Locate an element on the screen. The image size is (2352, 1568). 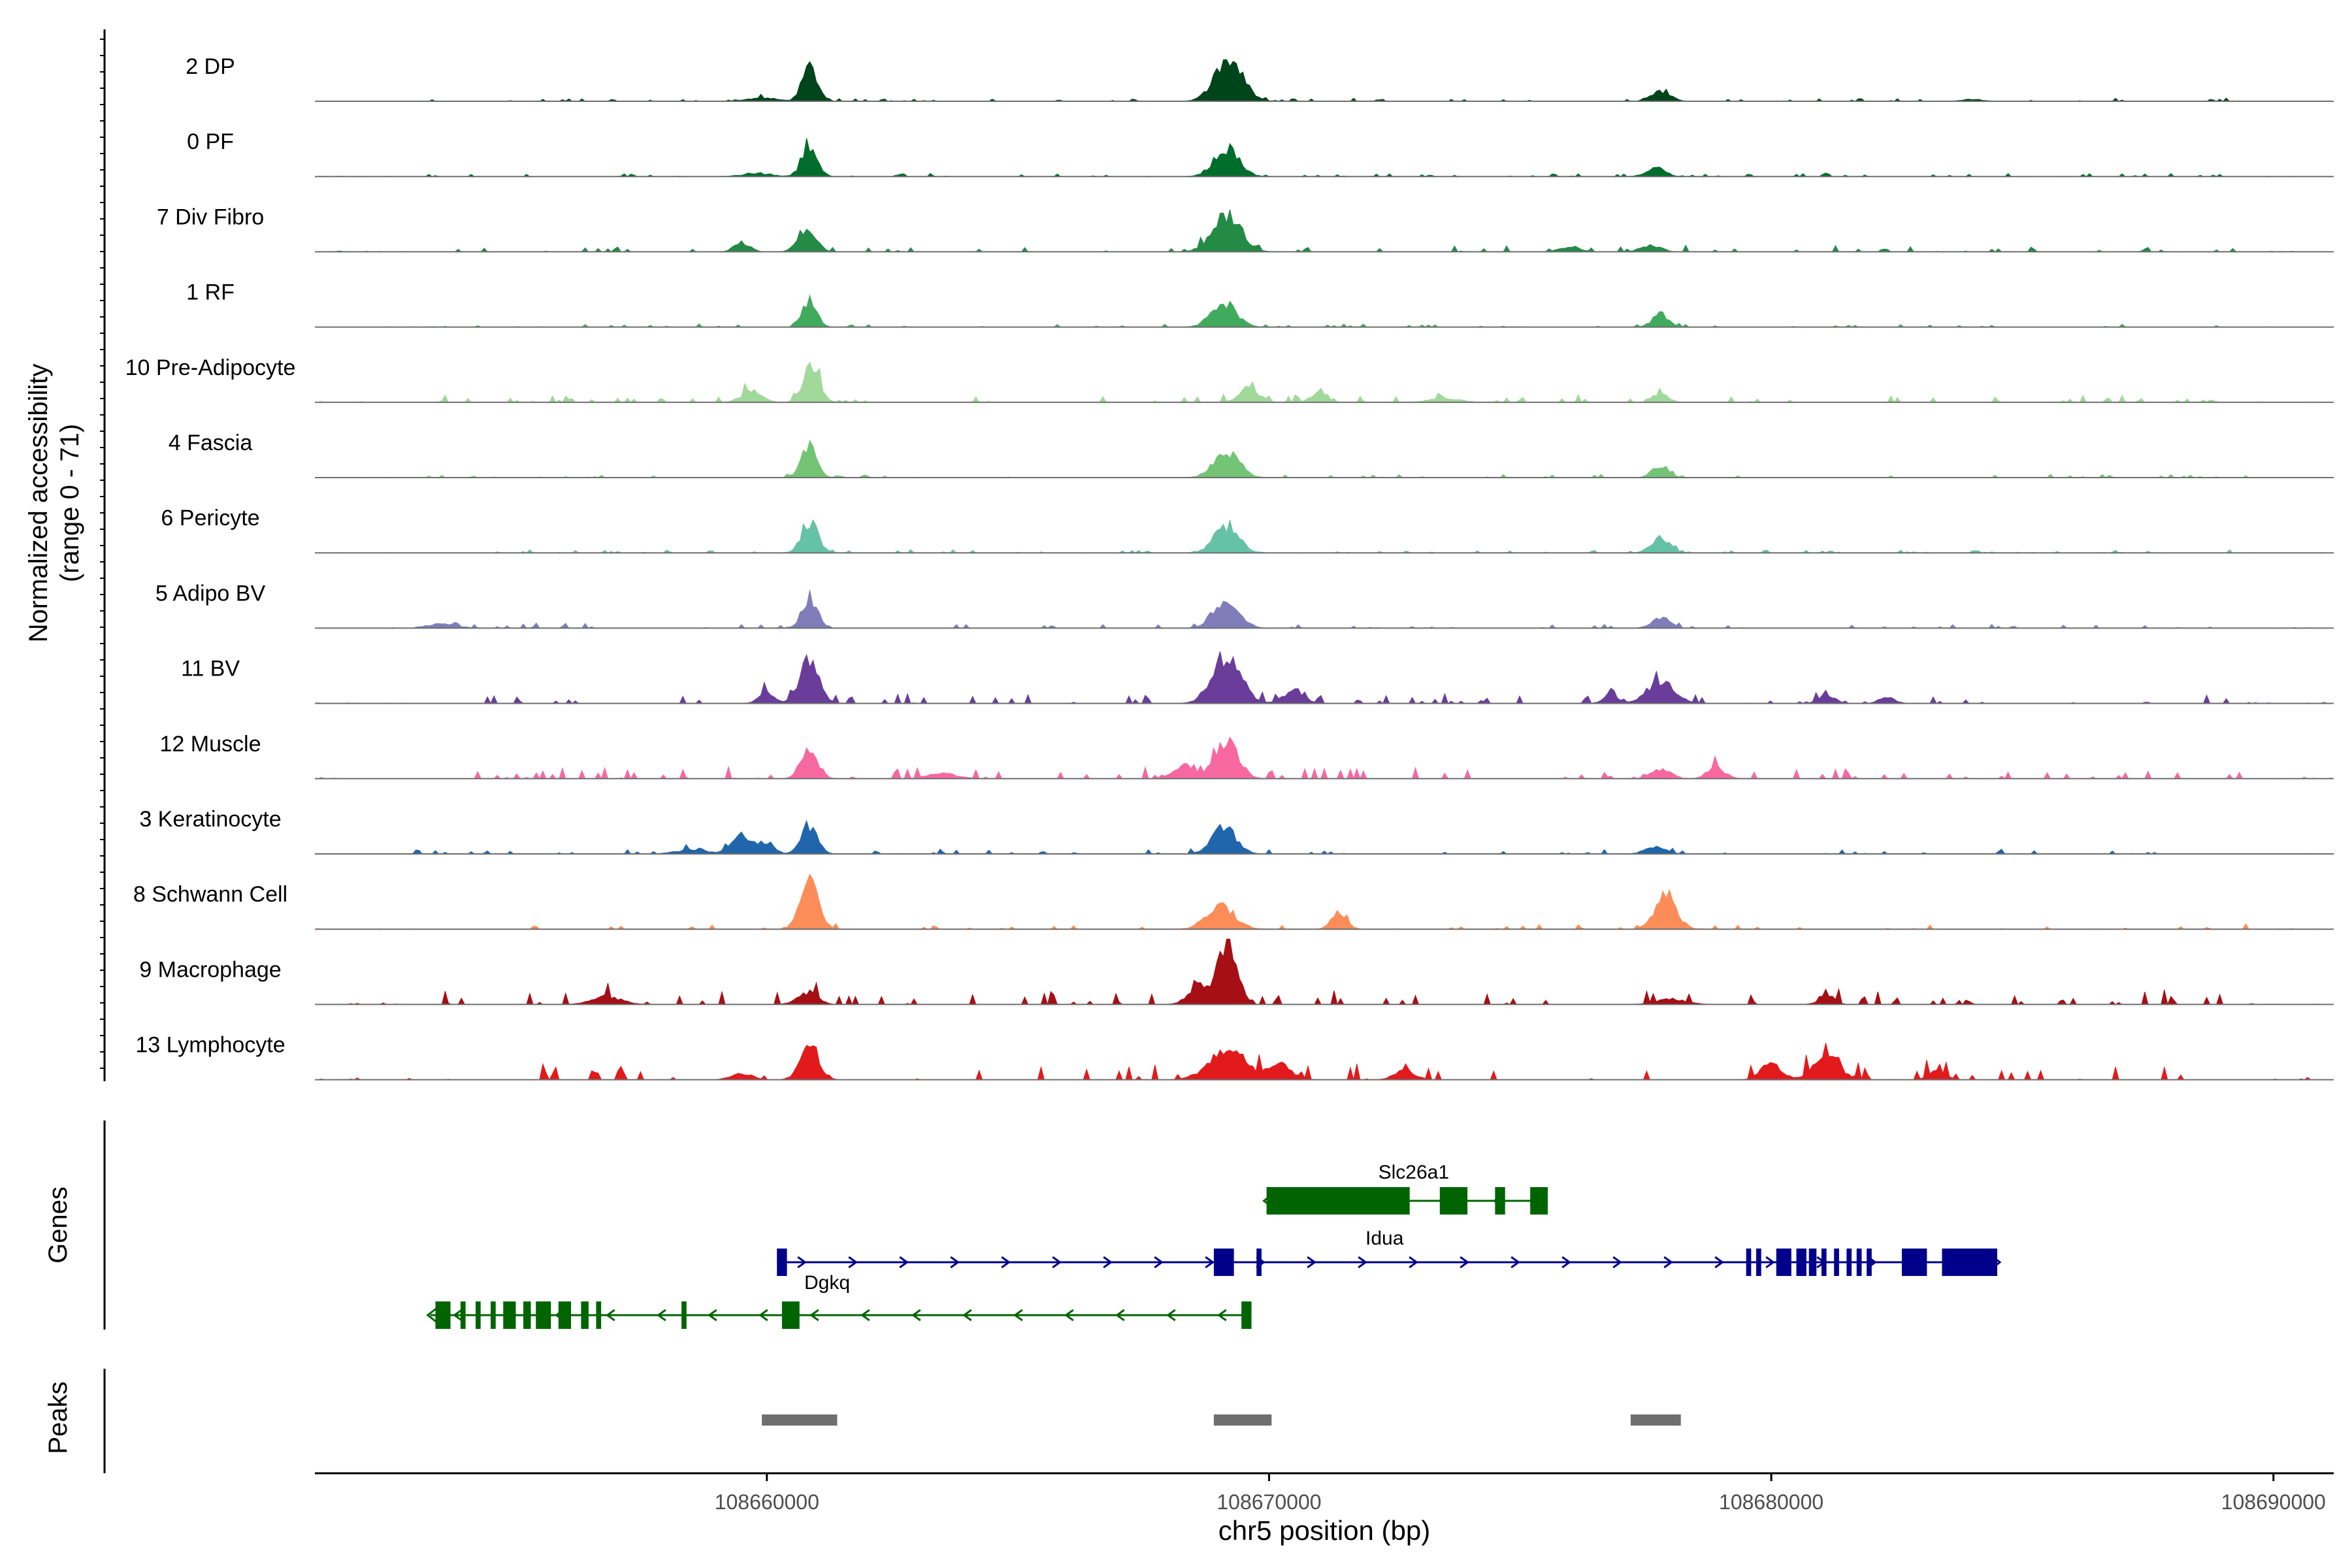
x-axis-label: chr5 position (bp) is located at coordinates (1324, 1530).